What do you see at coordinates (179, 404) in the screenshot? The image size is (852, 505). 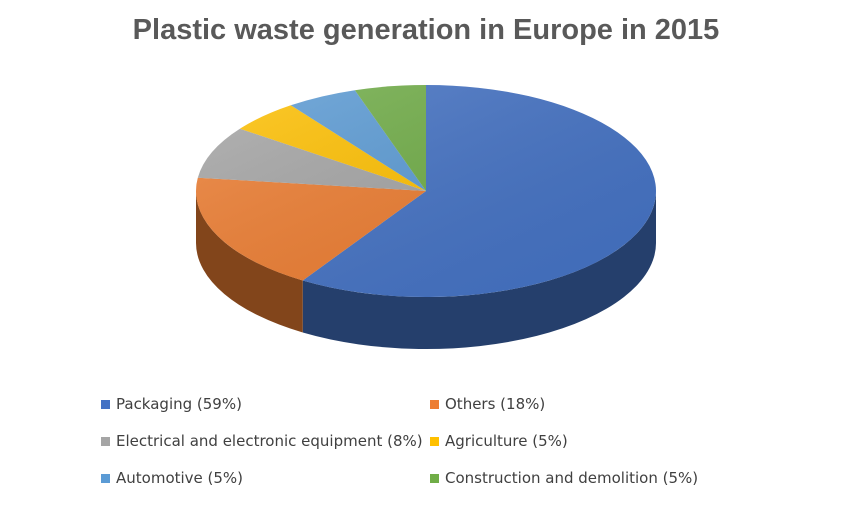 I see `legend-label: Packaging (59%)` at bounding box center [179, 404].